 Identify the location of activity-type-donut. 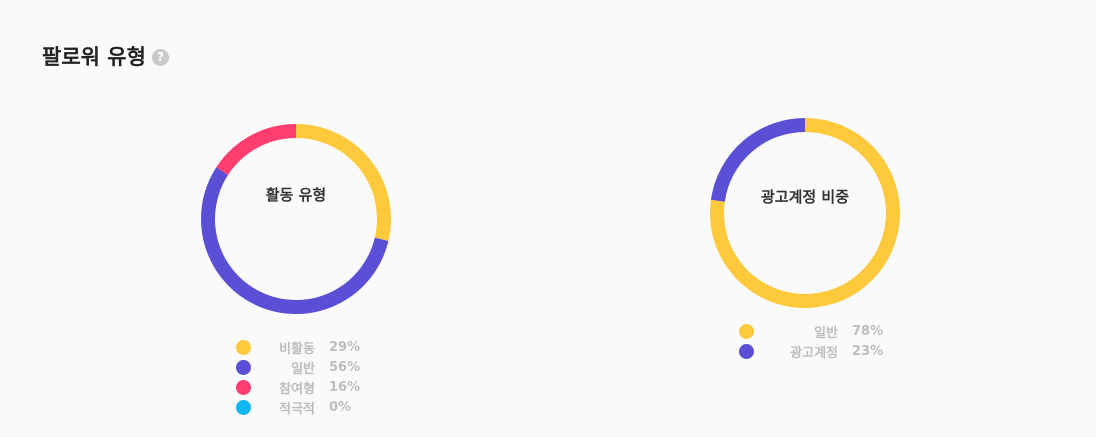
(296, 219).